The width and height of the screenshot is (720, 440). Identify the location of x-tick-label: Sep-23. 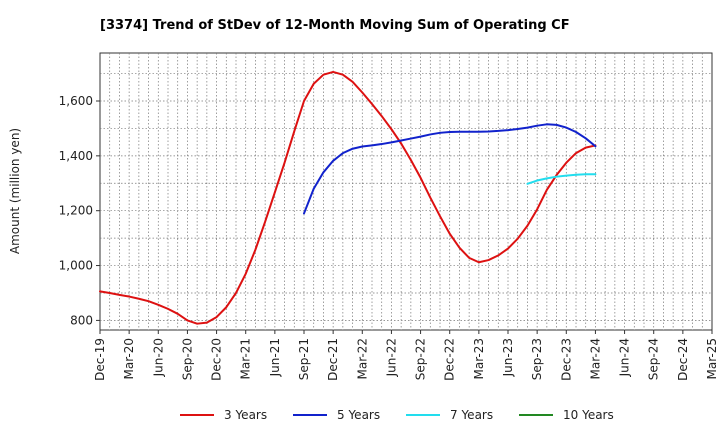
(537, 359).